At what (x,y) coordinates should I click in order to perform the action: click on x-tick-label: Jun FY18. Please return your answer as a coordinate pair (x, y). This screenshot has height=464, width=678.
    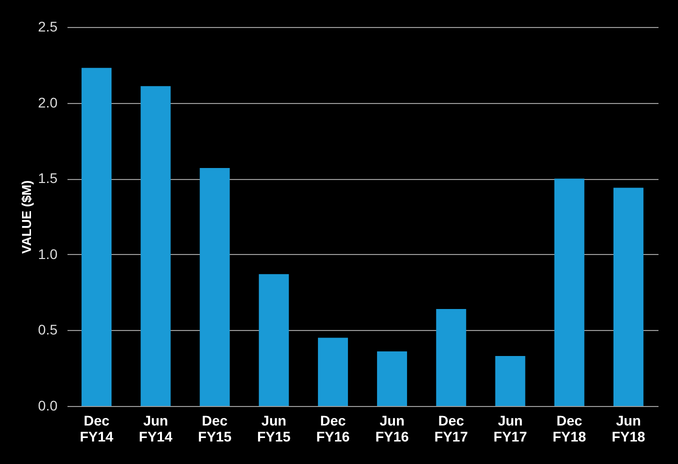
    Looking at the image, I should click on (629, 428).